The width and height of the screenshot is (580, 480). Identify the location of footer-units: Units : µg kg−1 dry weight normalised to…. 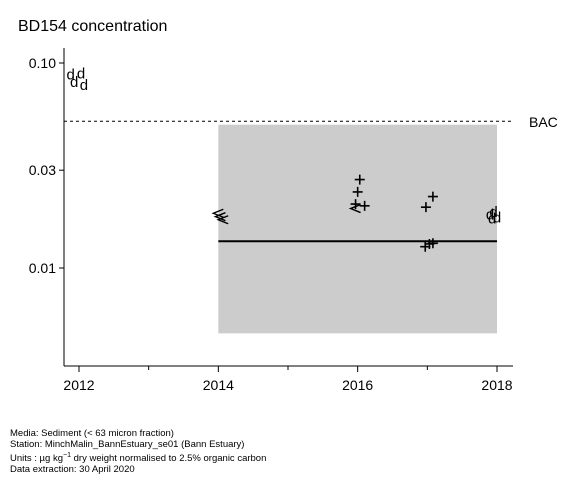
(138, 457).